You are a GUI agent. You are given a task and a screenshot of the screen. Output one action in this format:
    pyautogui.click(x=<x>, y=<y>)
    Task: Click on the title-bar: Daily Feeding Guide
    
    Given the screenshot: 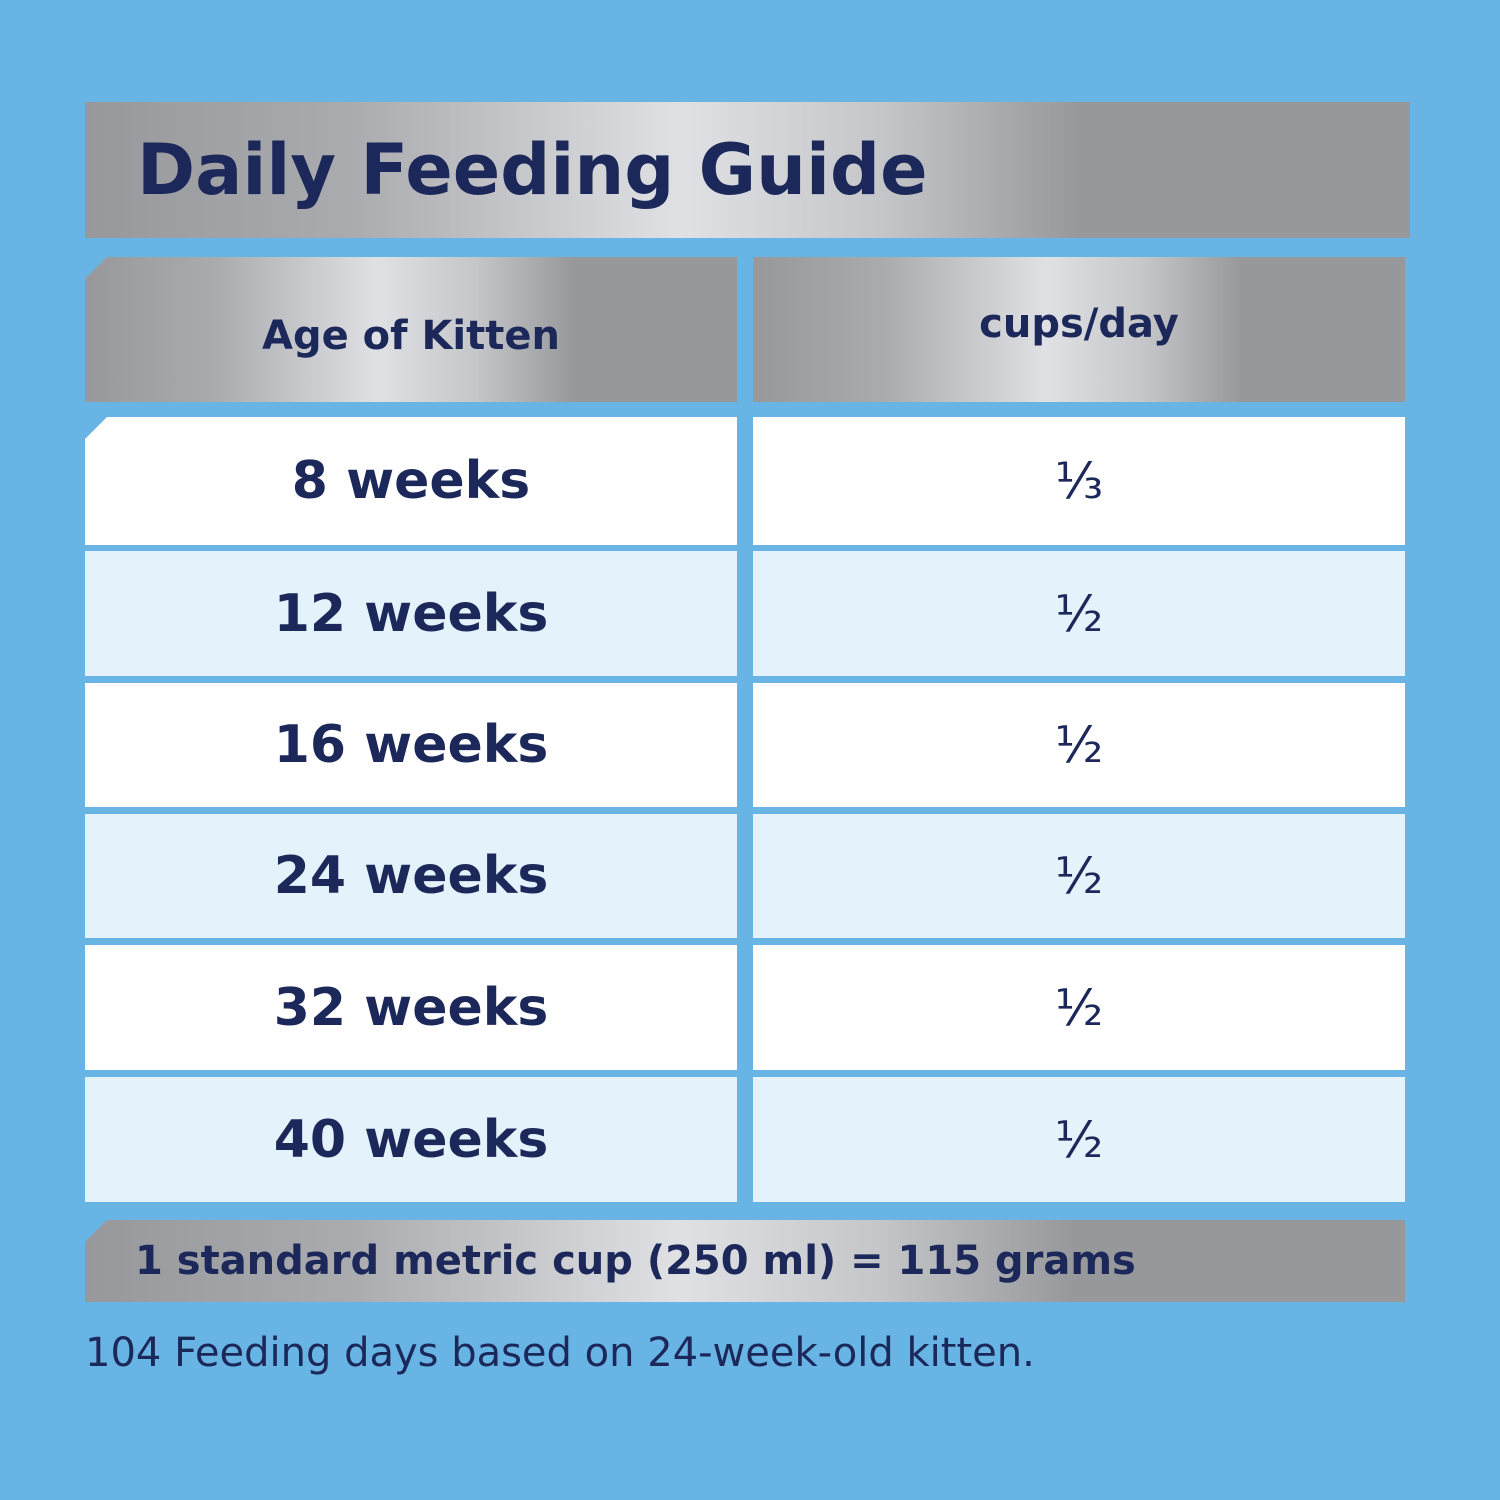 What is the action you would take?
    pyautogui.click(x=747, y=170)
    